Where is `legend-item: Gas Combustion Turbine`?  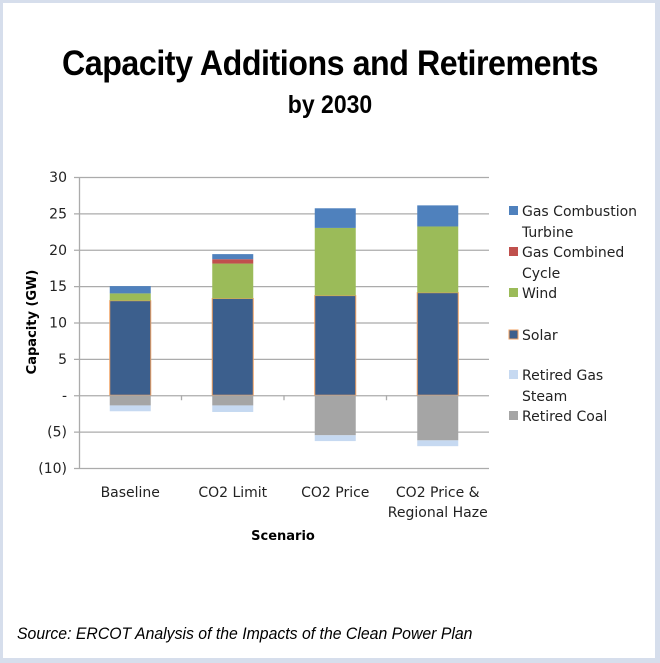
legend-item: Gas Combustion Turbine is located at coordinates (573, 222).